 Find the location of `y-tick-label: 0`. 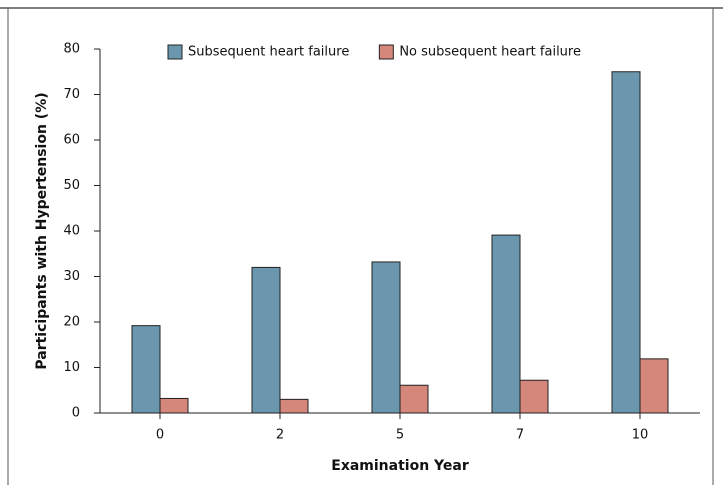

y-tick-label: 0 is located at coordinates (76, 413).